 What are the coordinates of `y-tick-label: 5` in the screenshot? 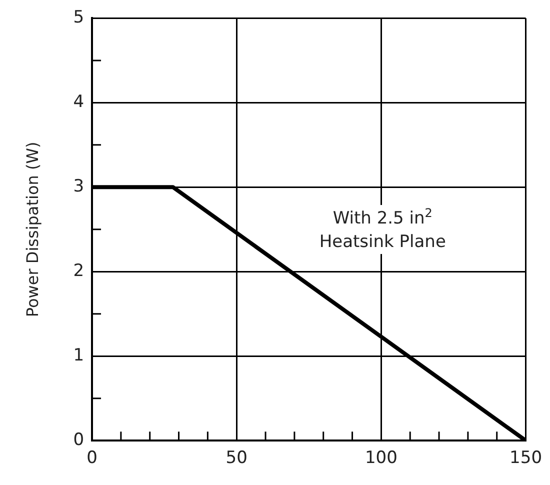 It's located at (78, 18).